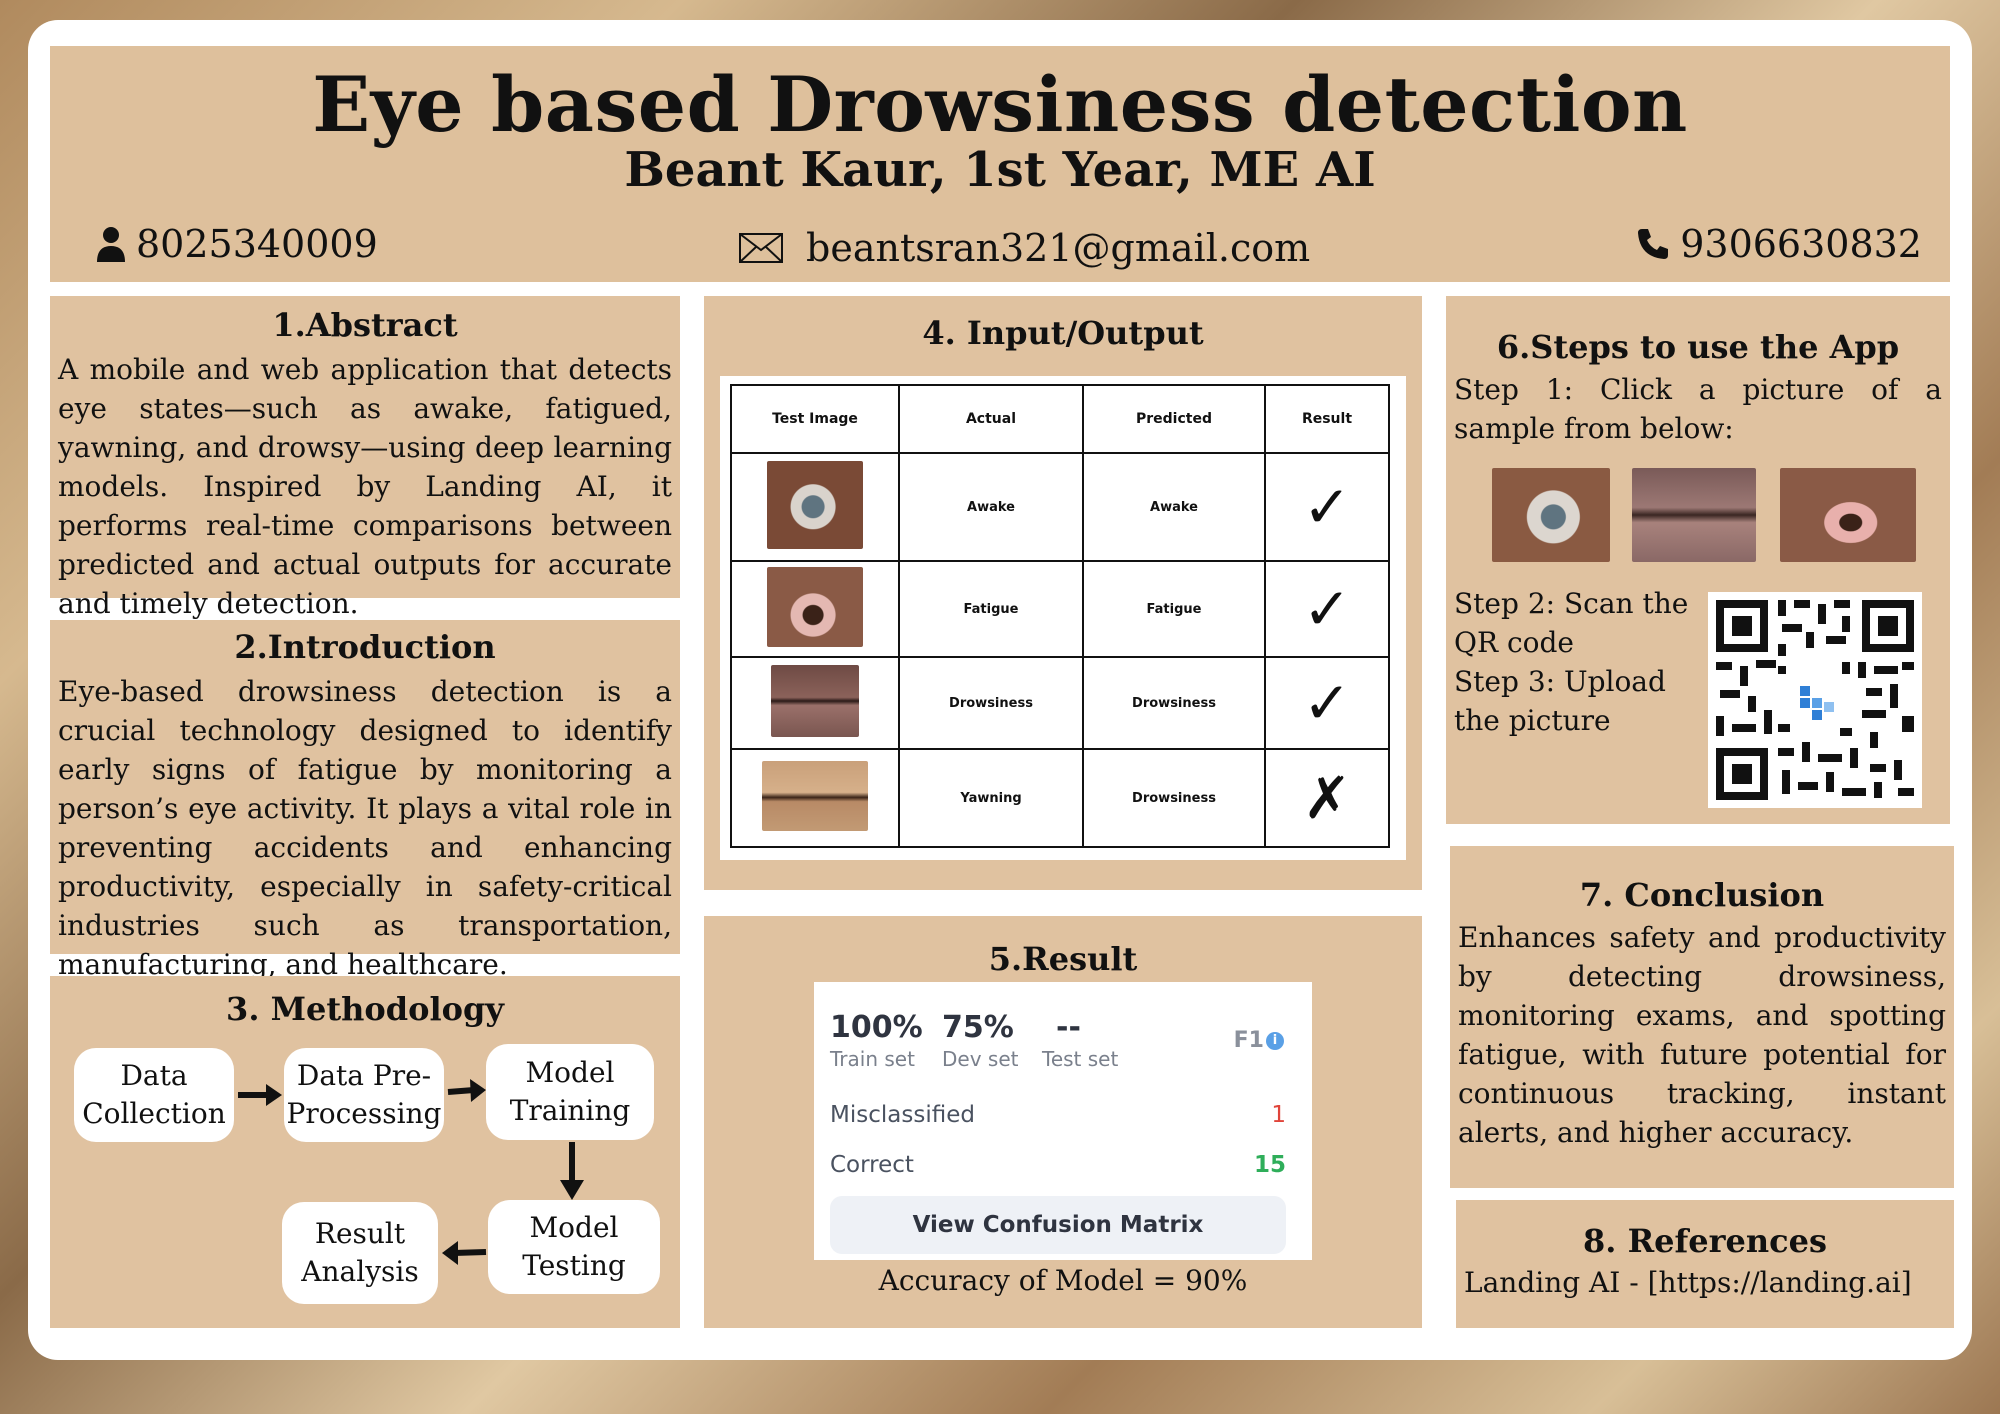 The image size is (2000, 1414). What do you see at coordinates (1560, 701) in the screenshot?
I see `step3-text: Step 3: Upload the picture` at bounding box center [1560, 701].